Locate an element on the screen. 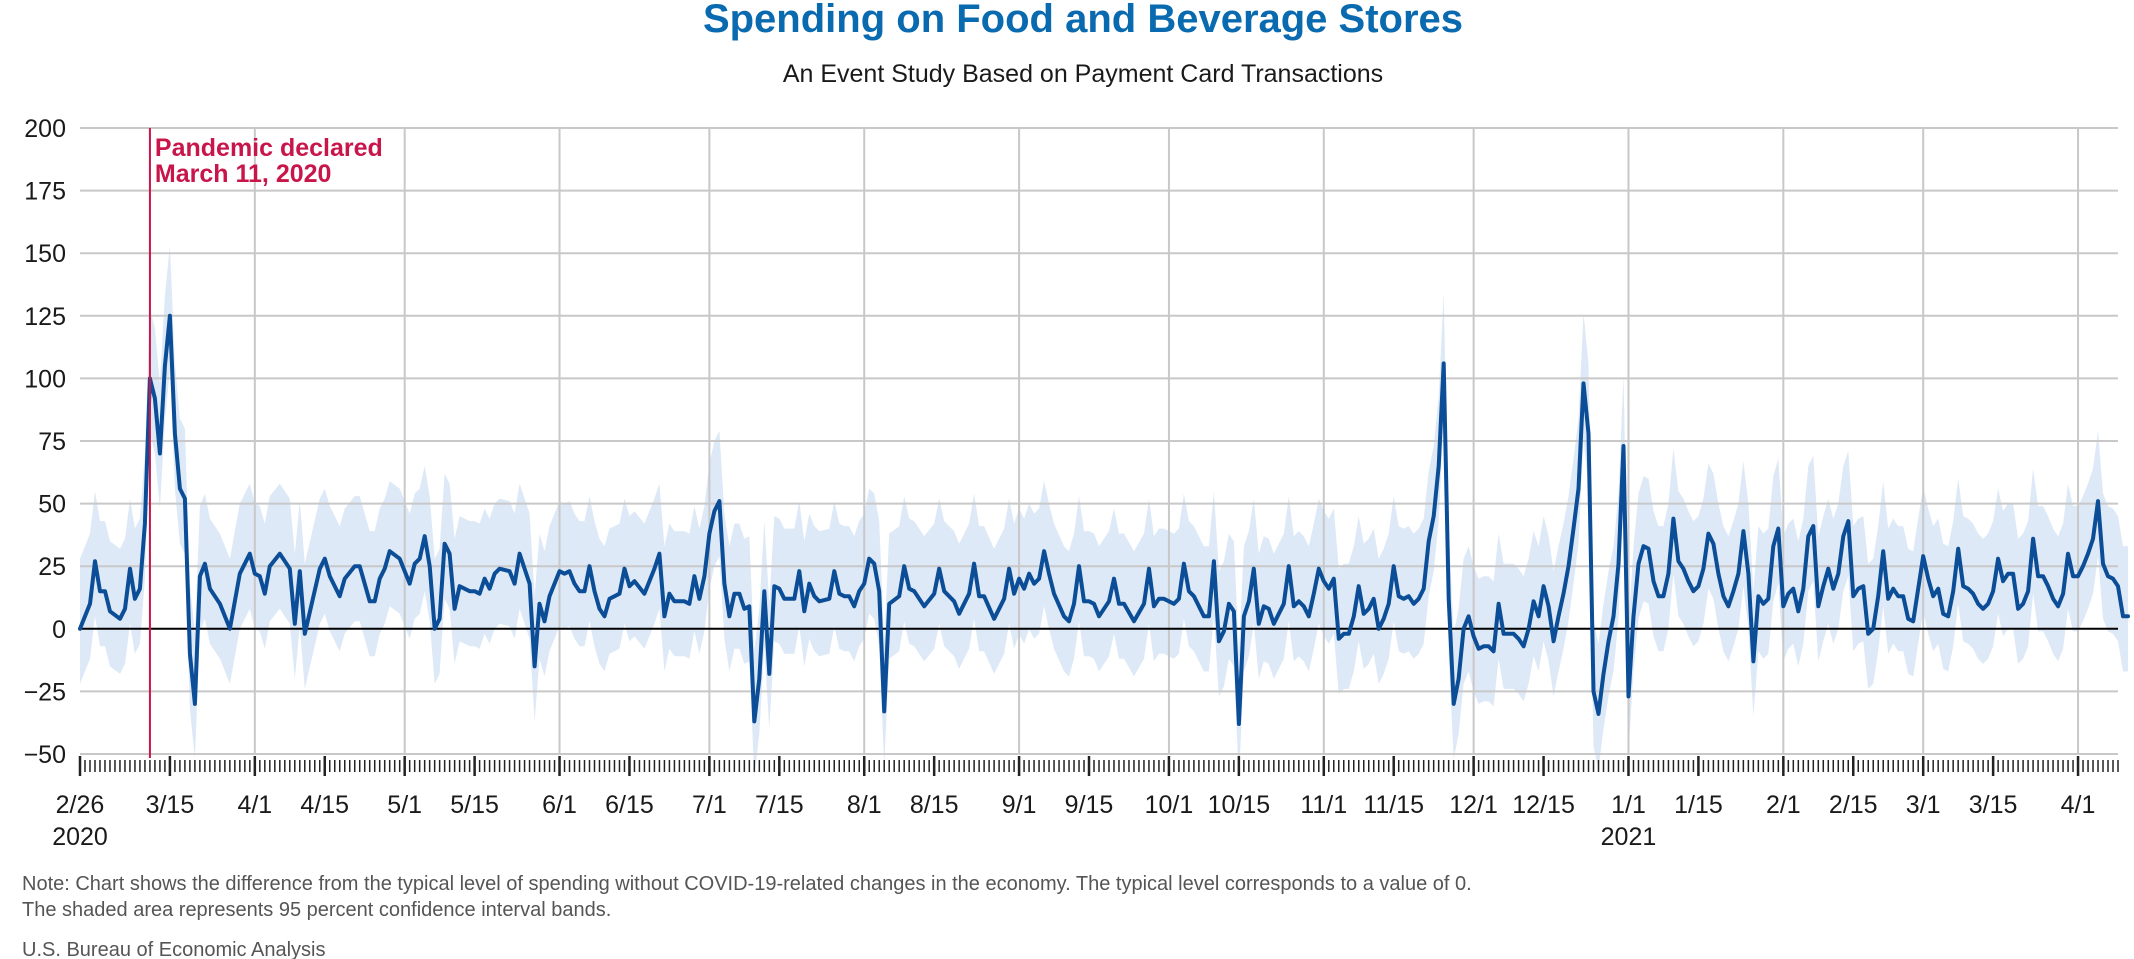 The image size is (2134, 959). x-tick-label: 7/15 is located at coordinates (779, 805).